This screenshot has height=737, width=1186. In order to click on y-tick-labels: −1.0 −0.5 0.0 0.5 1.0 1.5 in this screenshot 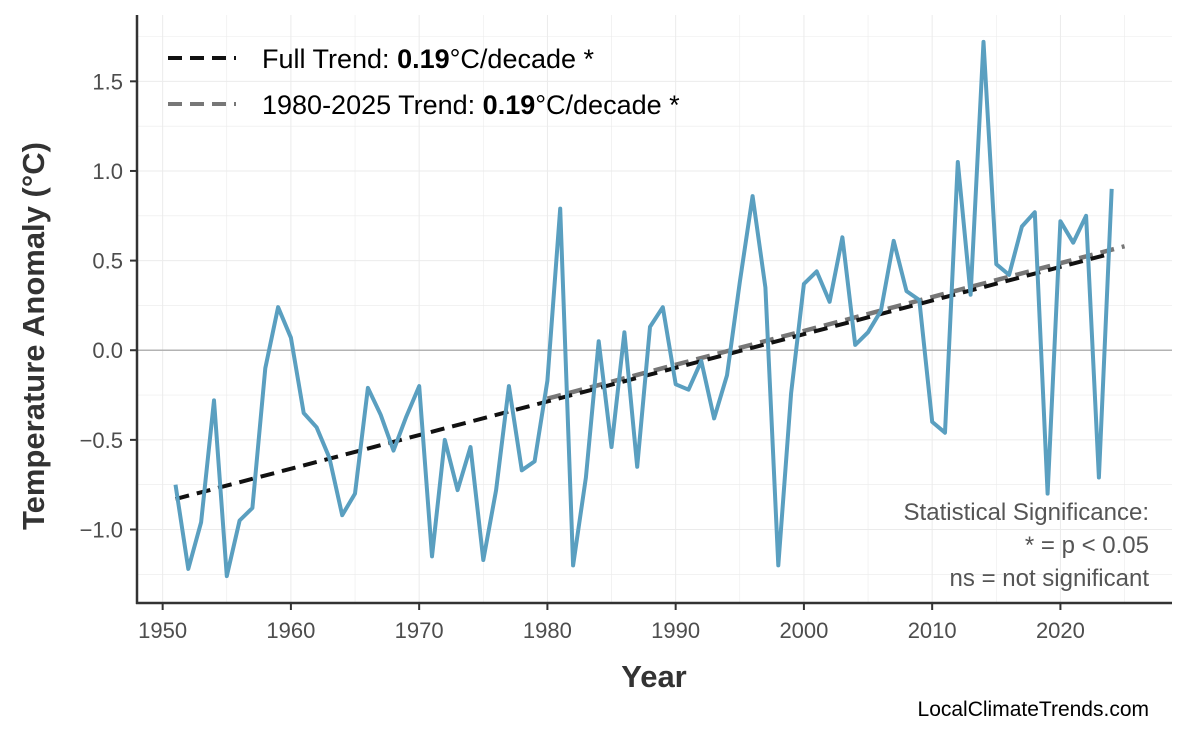, I will do `click(101, 305)`.